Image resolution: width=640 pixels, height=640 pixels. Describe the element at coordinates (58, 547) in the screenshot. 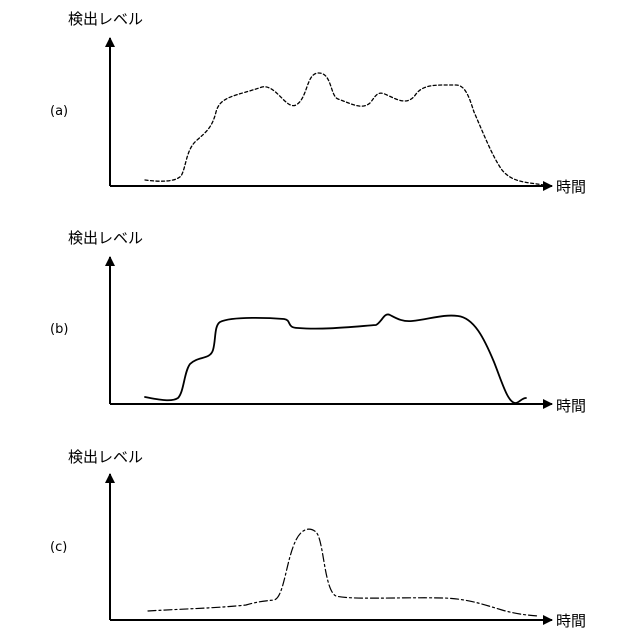

I see `panel-c-label: (c)` at that location.